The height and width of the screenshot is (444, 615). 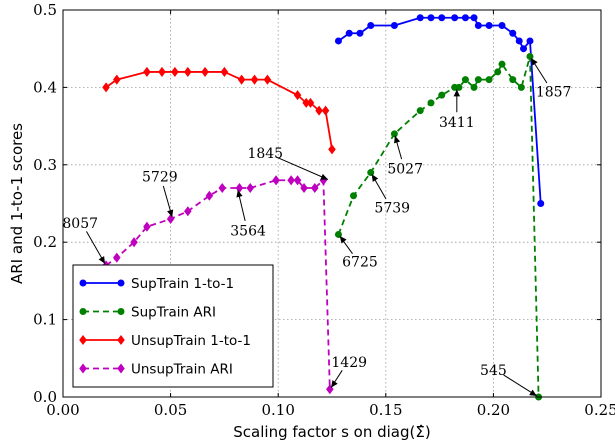 I want to click on annotation-1857: 1857, so click(x=551, y=78).